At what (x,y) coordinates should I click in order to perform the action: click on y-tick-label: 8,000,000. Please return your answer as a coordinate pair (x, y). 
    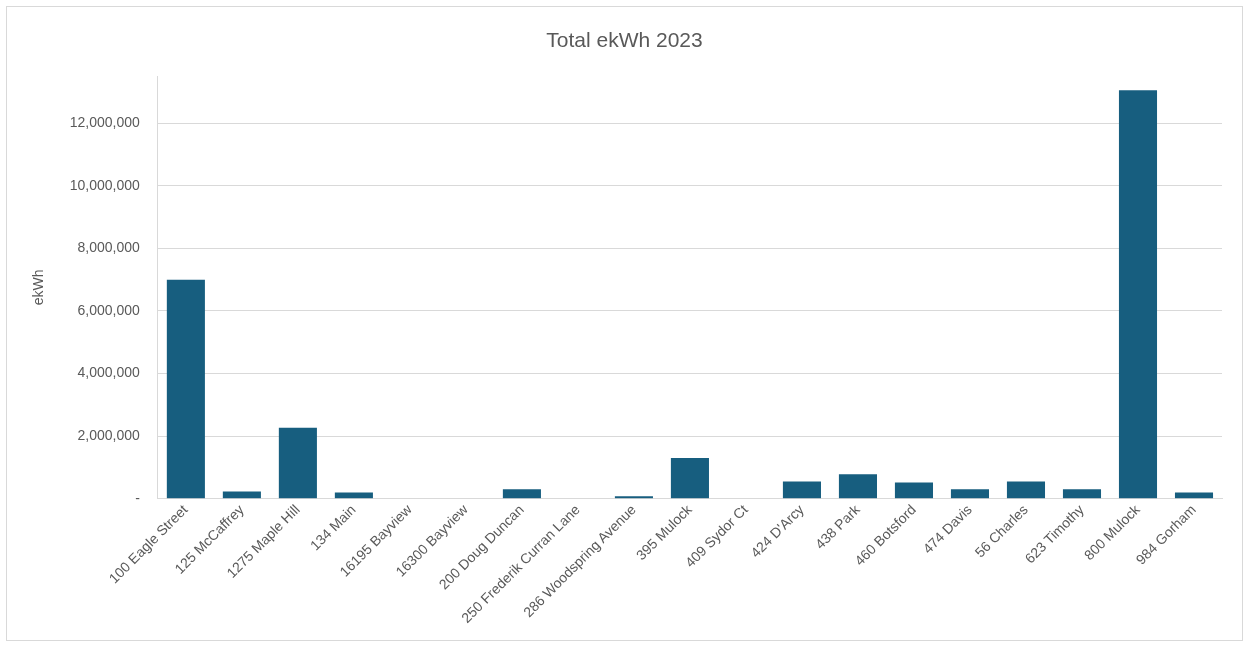
    Looking at the image, I should click on (109, 247).